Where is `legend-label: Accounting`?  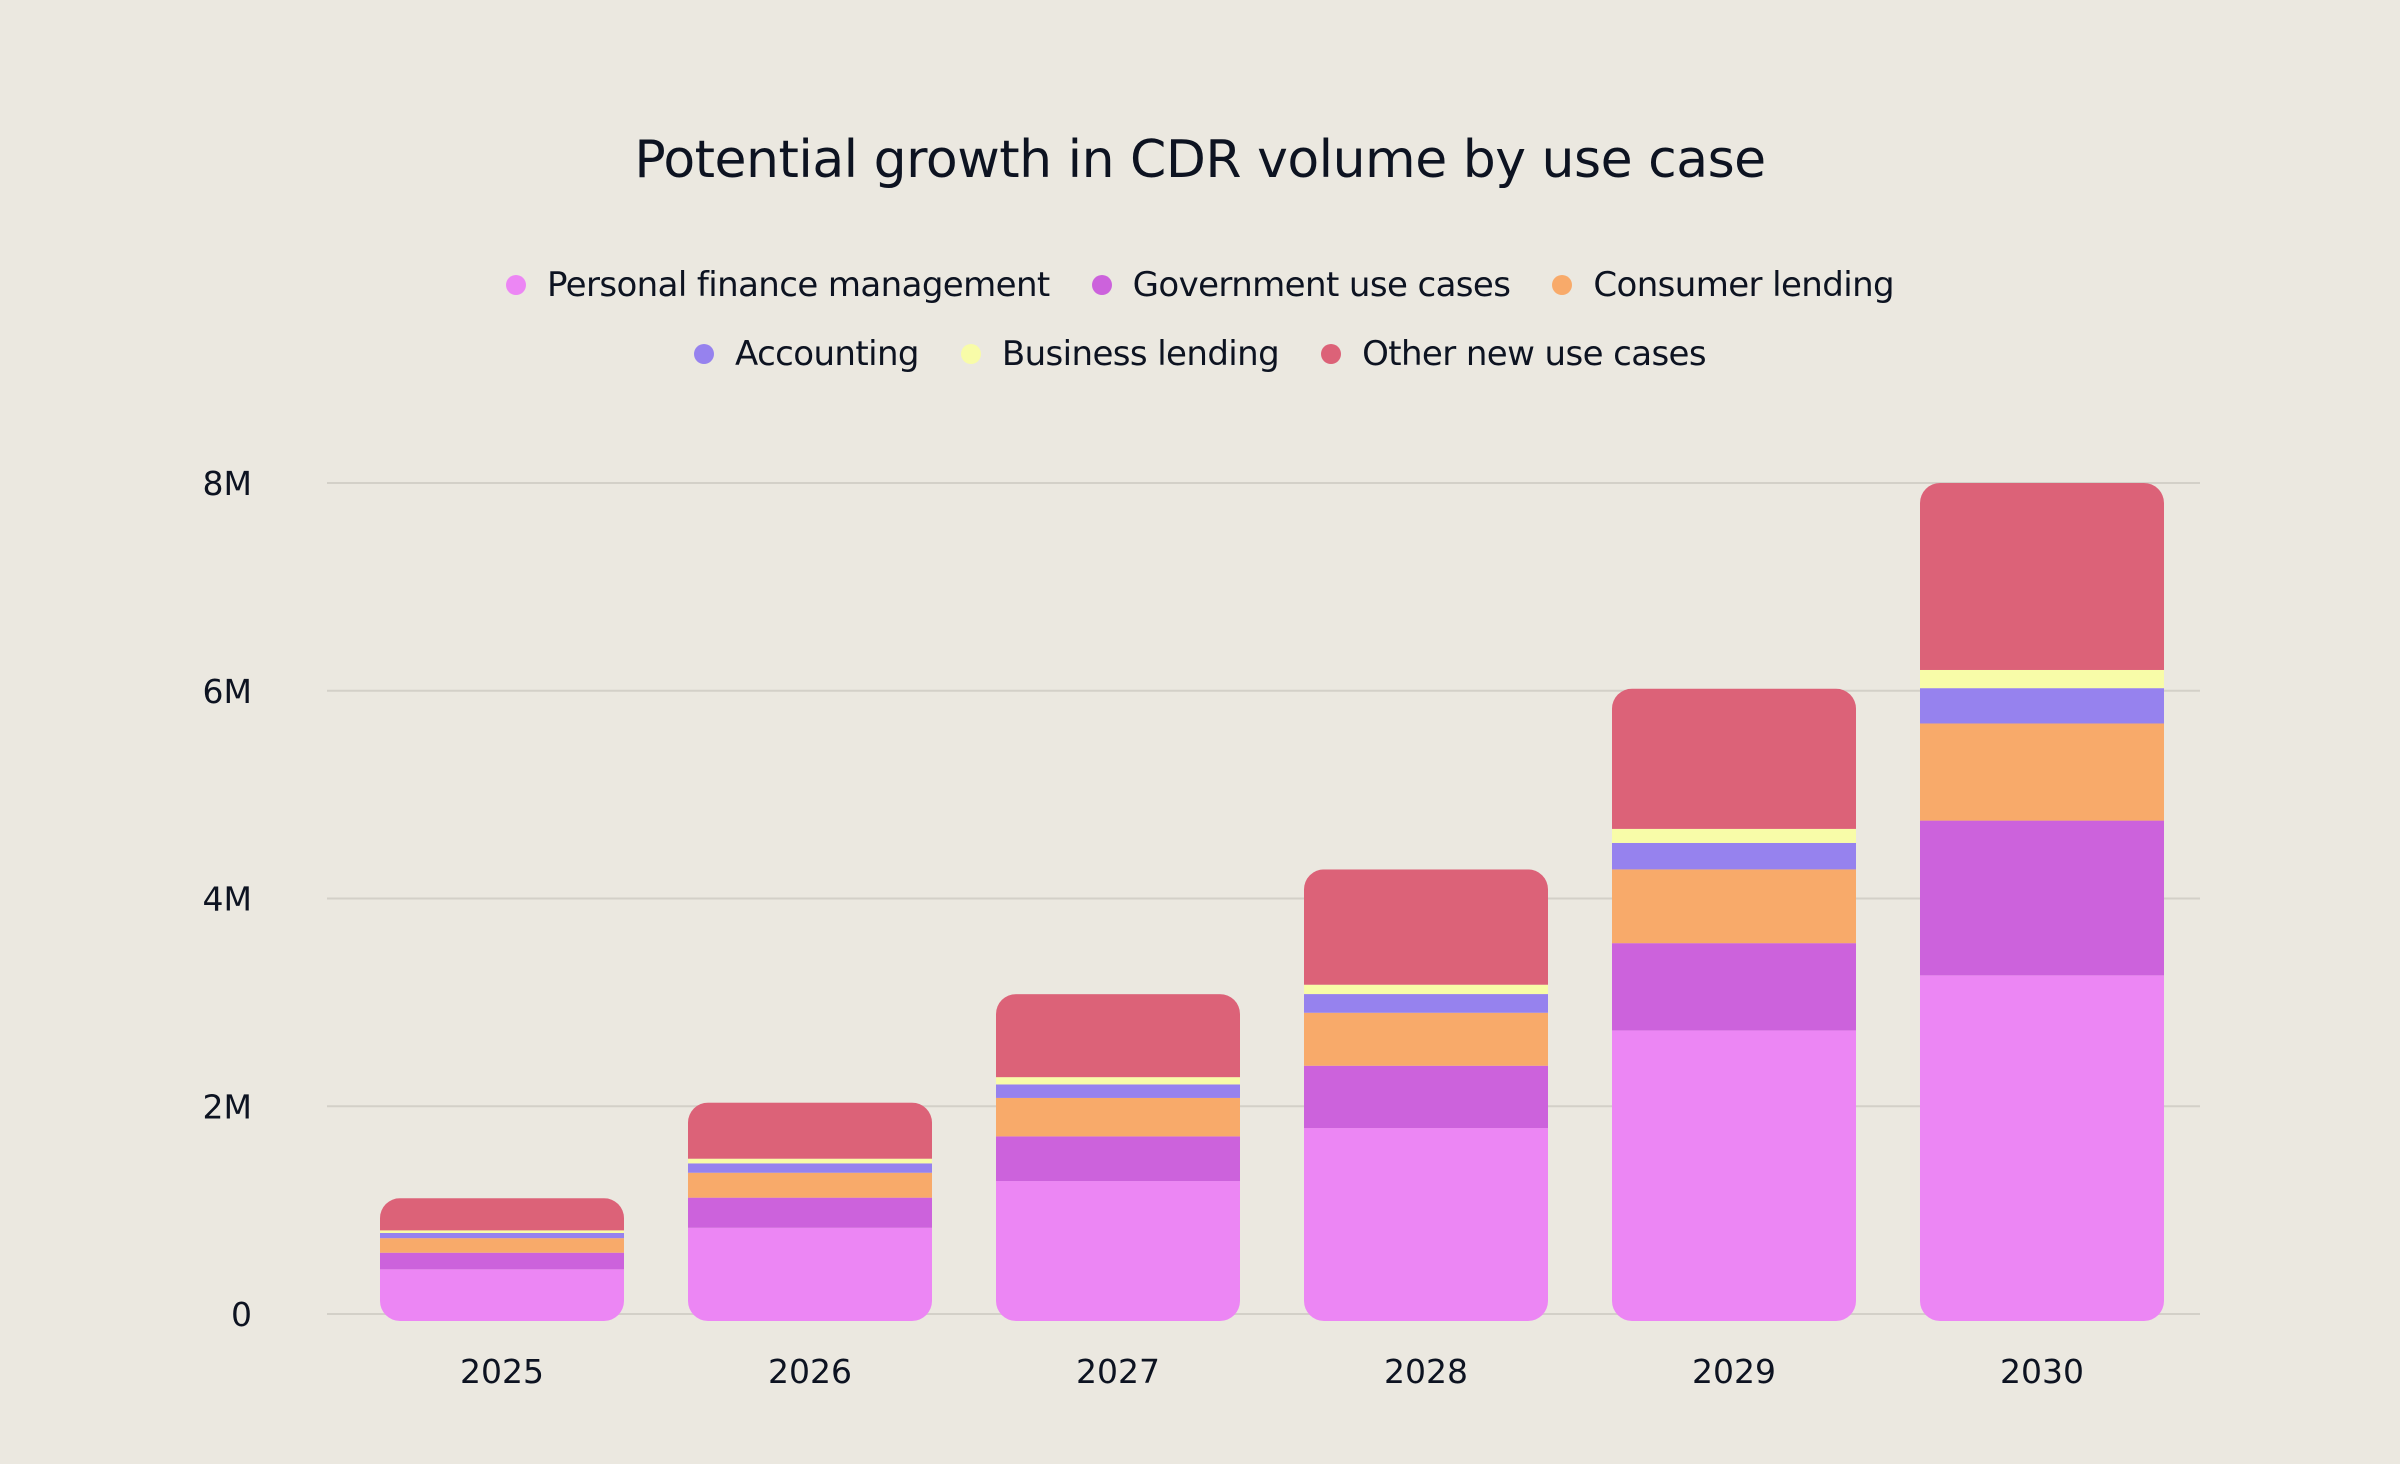 legend-label: Accounting is located at coordinates (827, 354).